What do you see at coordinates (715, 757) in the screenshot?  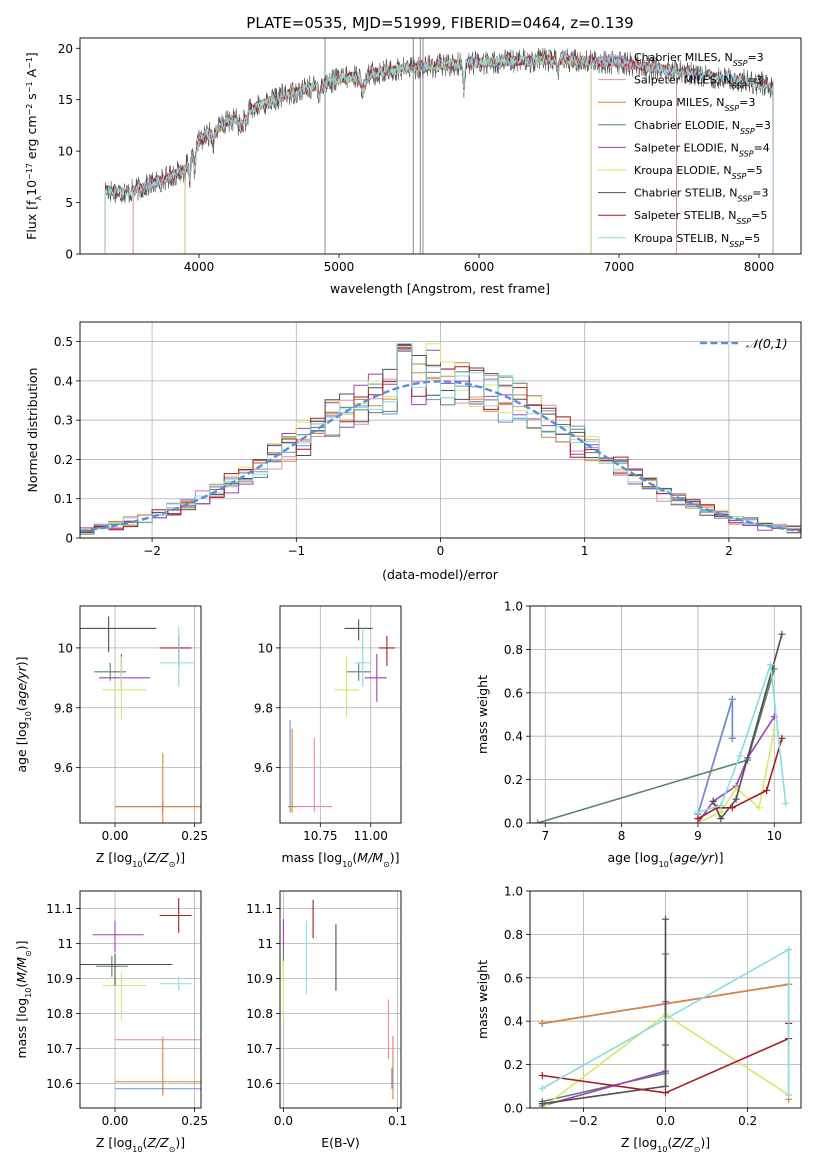 I see `massweight-line-chabrier_miles` at bounding box center [715, 757].